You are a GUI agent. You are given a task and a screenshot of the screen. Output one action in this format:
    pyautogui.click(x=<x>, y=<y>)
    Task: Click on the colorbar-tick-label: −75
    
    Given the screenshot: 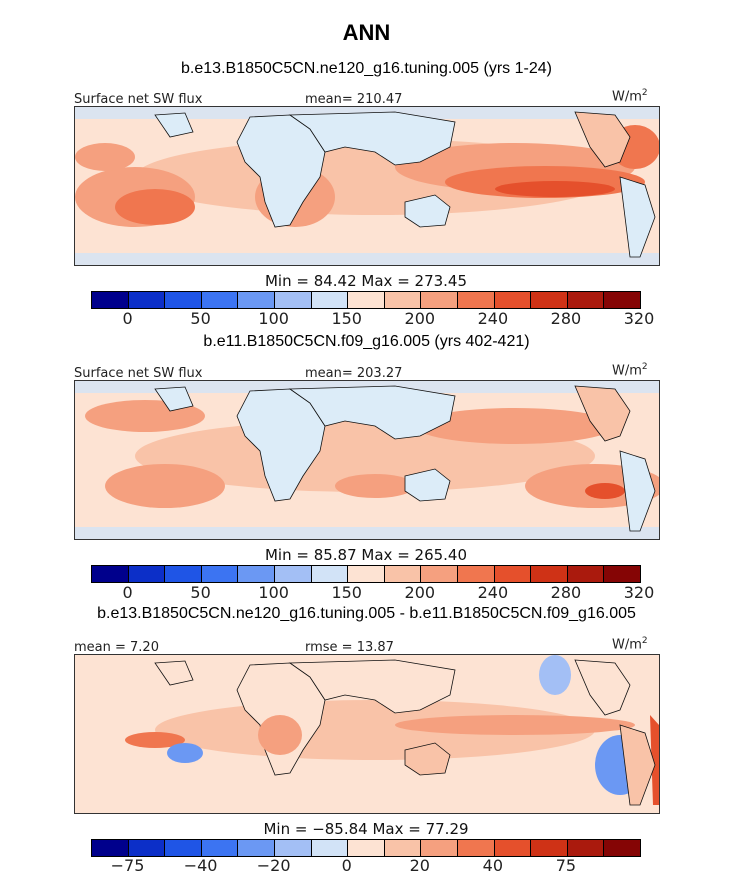 What is the action you would take?
    pyautogui.click(x=127, y=865)
    